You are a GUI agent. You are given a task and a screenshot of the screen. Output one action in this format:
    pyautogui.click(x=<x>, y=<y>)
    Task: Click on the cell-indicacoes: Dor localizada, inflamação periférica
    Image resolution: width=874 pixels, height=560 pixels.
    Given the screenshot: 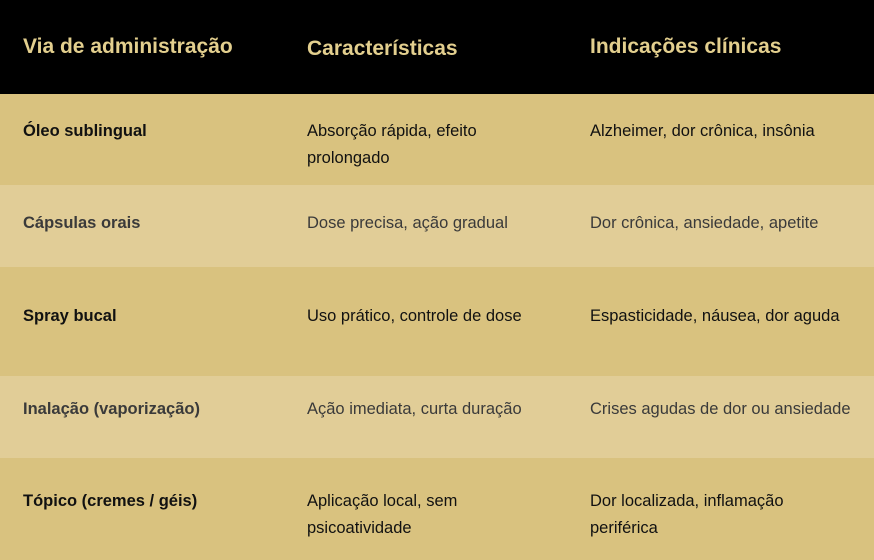 What is the action you would take?
    pyautogui.click(x=720, y=509)
    